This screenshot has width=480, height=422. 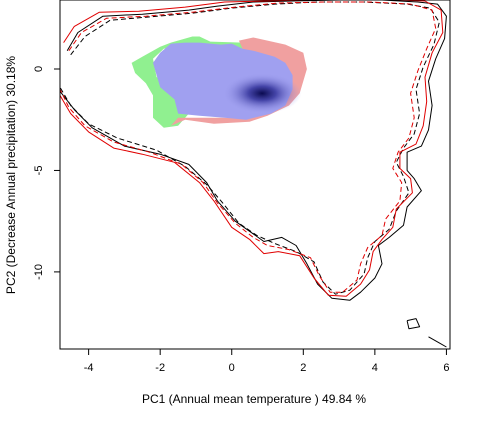 I want to click on y-axis: 0 -5 -10, so click(x=46, y=173).